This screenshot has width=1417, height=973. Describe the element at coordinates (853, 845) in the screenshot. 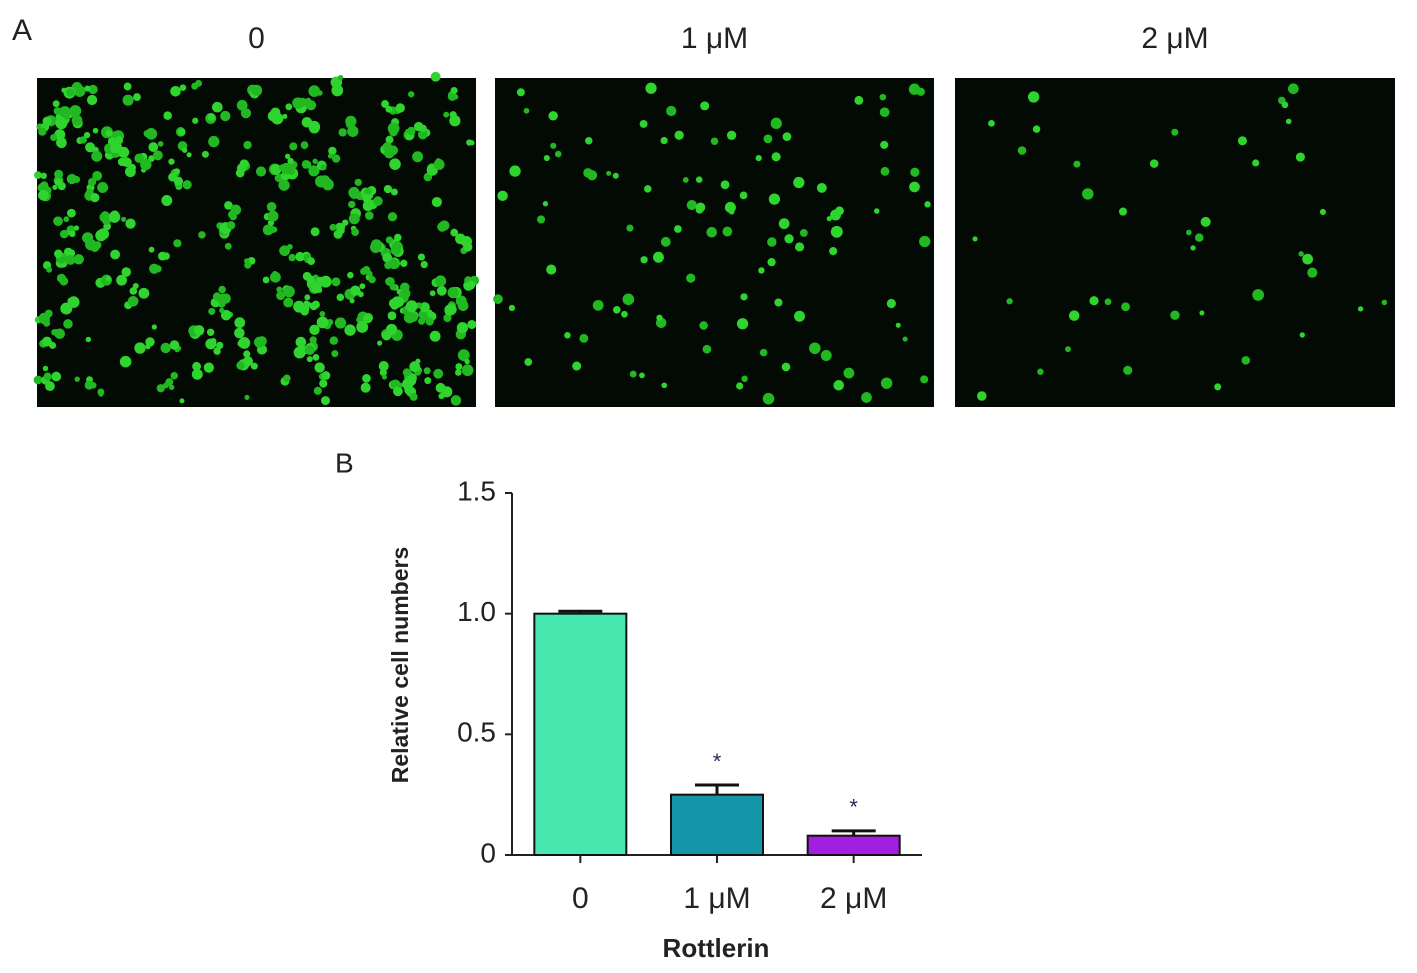

I see `bar` at that location.